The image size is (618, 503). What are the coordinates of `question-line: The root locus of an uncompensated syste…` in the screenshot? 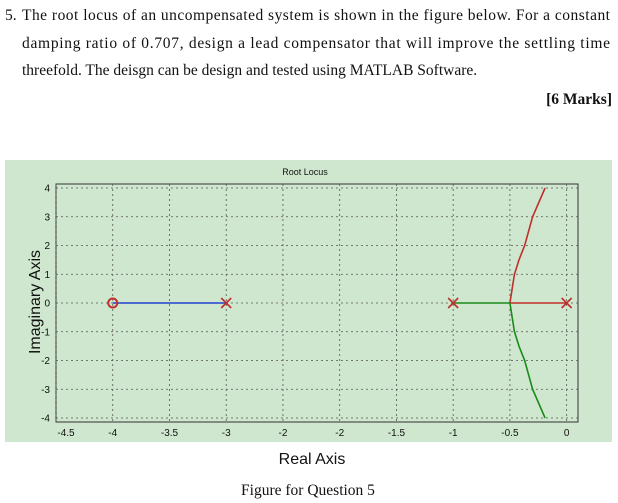 It's located at (316, 15).